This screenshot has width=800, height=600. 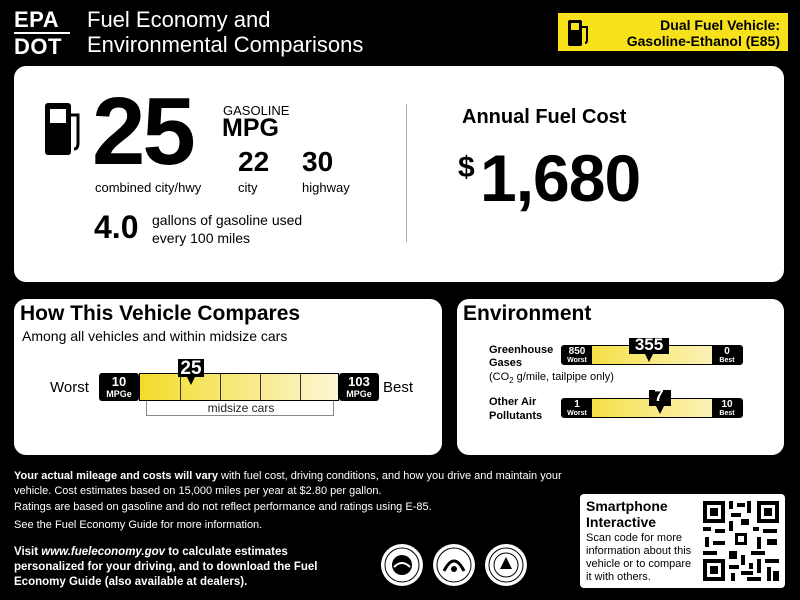 I want to click on midsize-range-label: midsize cars, so click(x=241, y=408).